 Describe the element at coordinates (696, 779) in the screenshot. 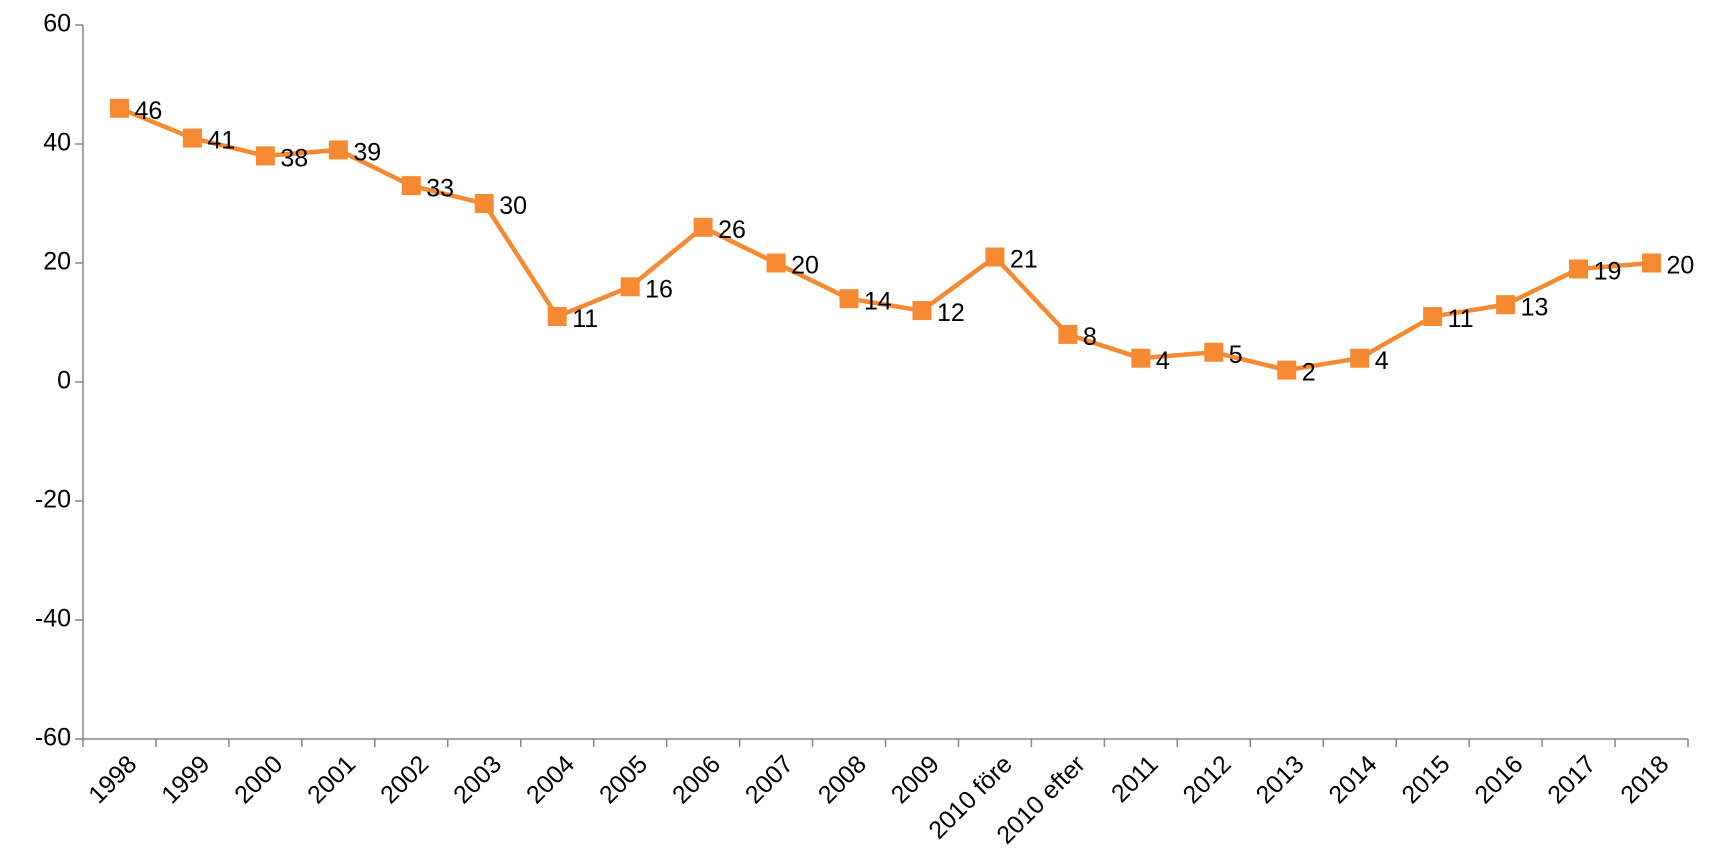

I see `x-tick-label: 2006` at that location.